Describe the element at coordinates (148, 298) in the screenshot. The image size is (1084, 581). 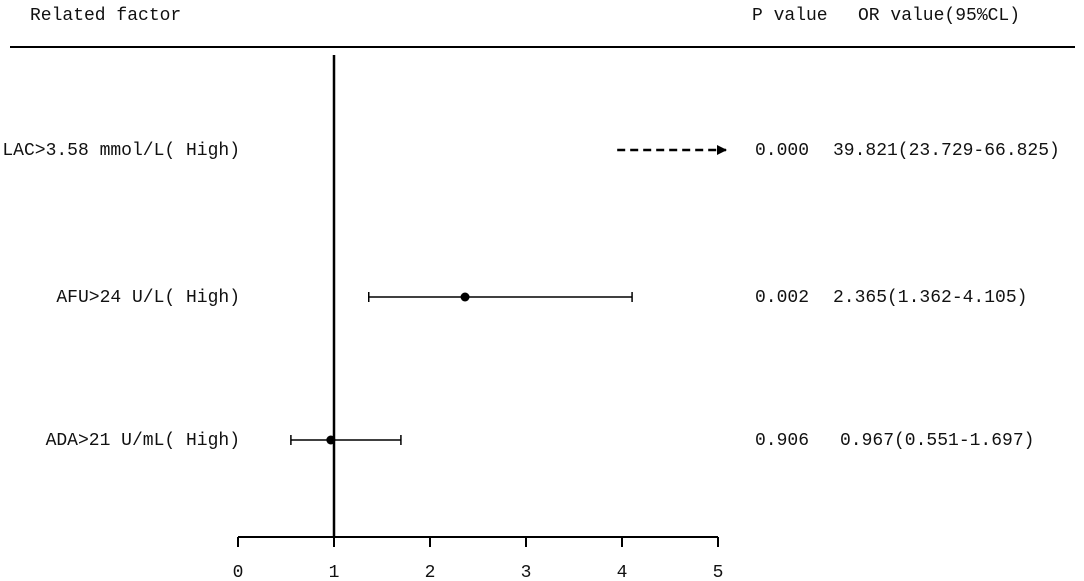
I see `factor-label: AFU>24 U/L( High)` at that location.